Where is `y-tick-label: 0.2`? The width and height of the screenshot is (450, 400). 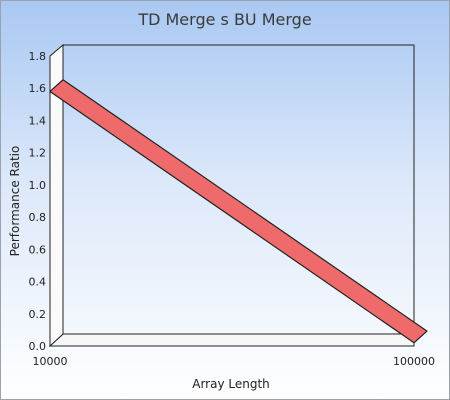
y-tick-label: 0.2 is located at coordinates (38, 314).